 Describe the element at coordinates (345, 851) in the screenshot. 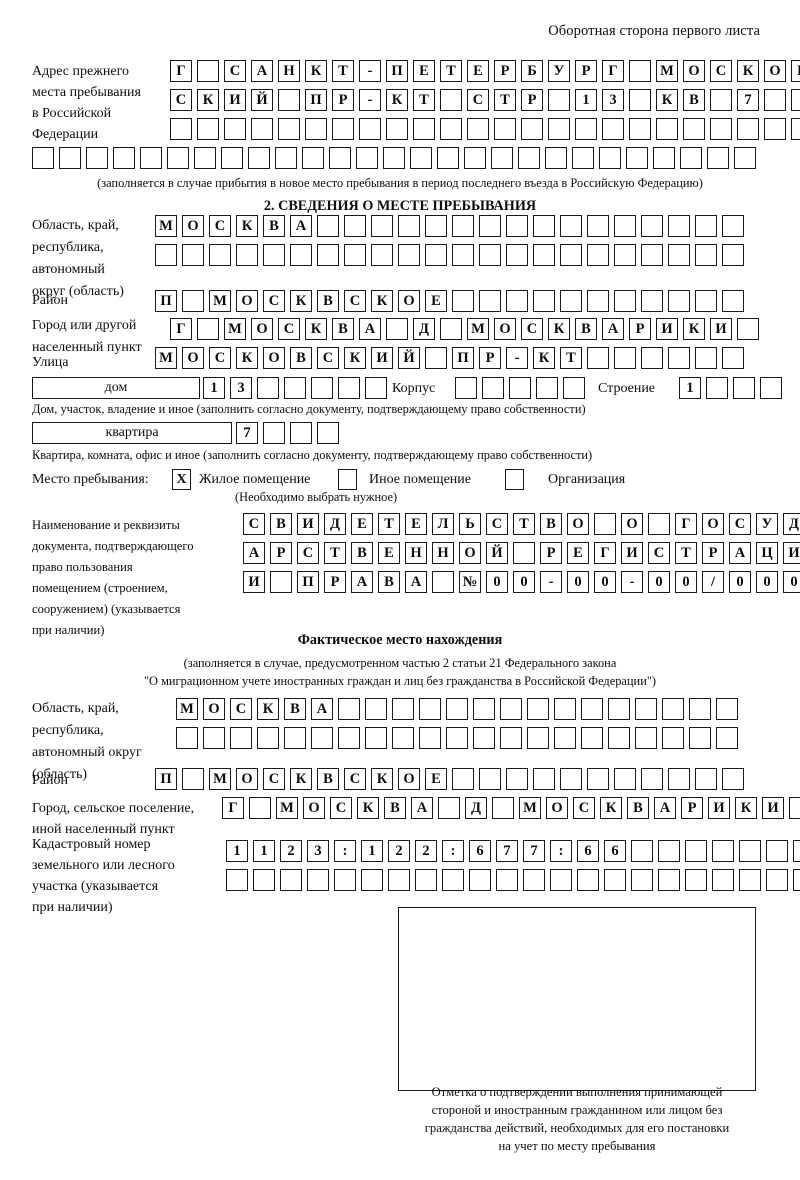

I see `form-cell: :` at that location.